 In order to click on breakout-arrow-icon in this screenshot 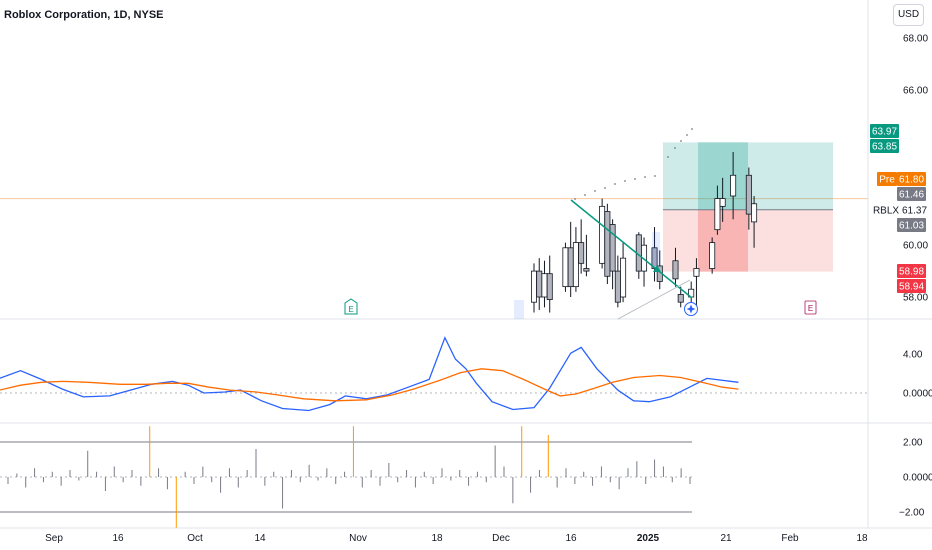, I will do `click(657, 268)`.